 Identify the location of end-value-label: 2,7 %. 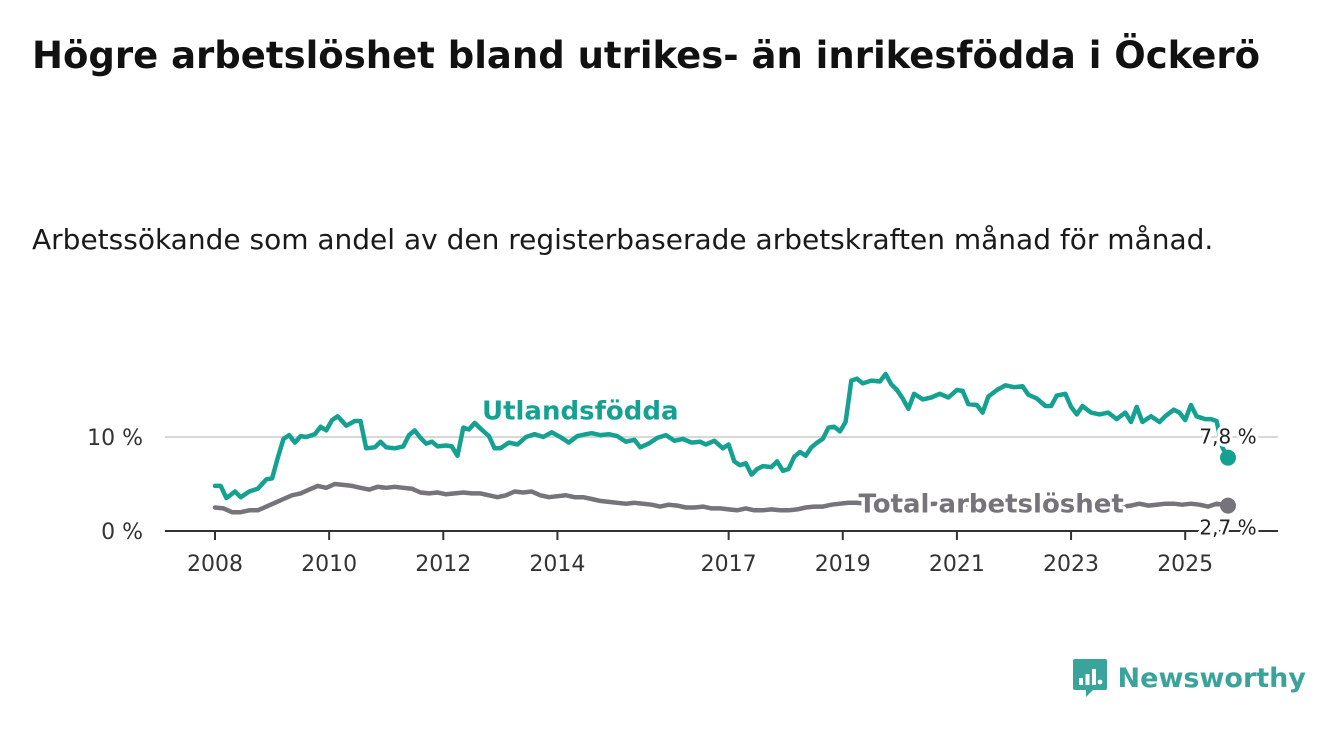
(1227, 528).